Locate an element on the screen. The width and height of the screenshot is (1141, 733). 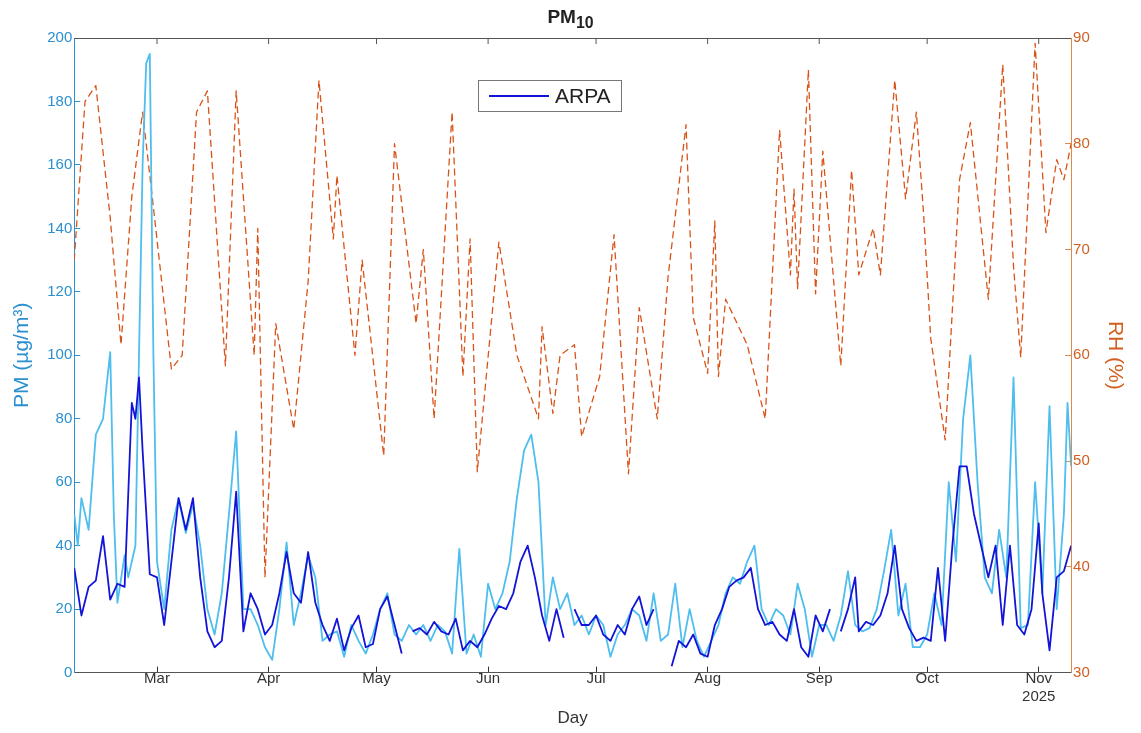
y2-tick-label: 70 is located at coordinates (1081, 248).